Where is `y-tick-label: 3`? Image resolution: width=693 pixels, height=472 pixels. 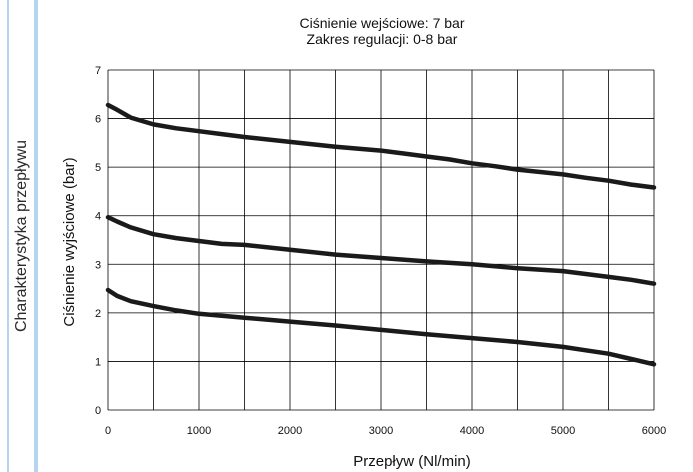 y-tick-label: 3 is located at coordinates (98, 265).